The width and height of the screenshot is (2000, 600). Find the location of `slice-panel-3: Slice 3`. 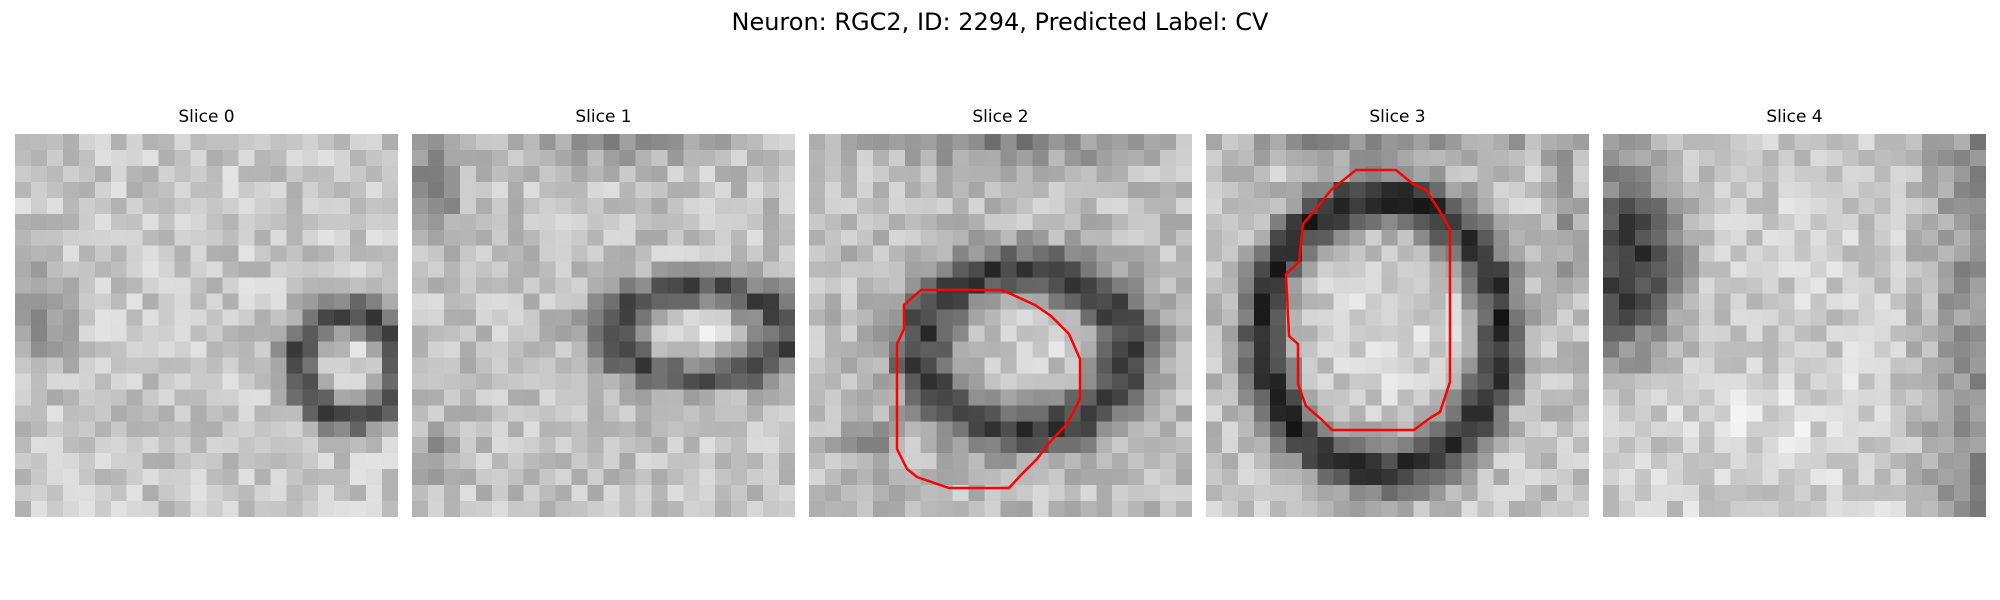

slice-panel-3: Slice 3 is located at coordinates (1397, 311).